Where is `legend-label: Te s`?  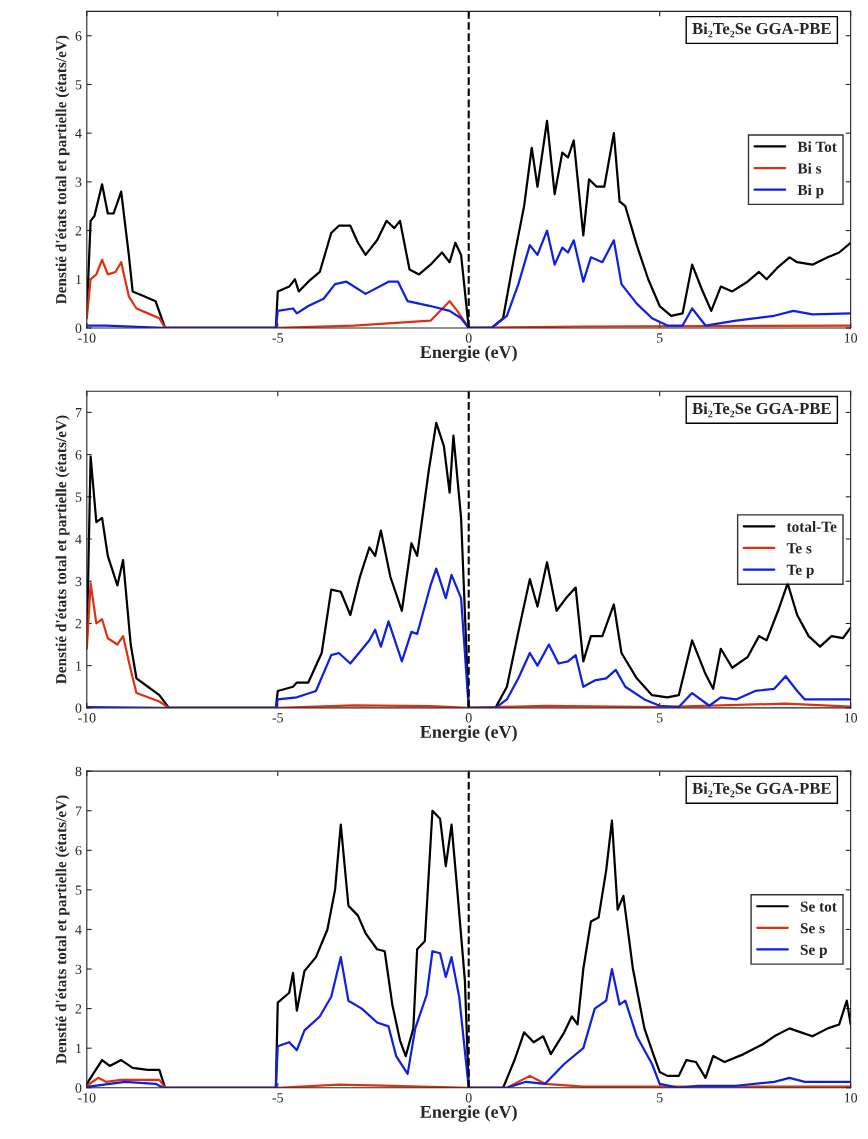 legend-label: Te s is located at coordinates (799, 548).